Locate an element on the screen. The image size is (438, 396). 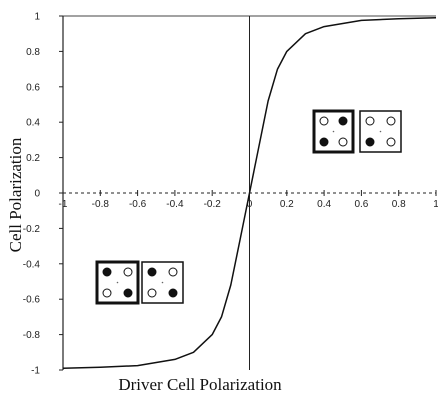
x-tick-label: 0 is located at coordinates (250, 204).